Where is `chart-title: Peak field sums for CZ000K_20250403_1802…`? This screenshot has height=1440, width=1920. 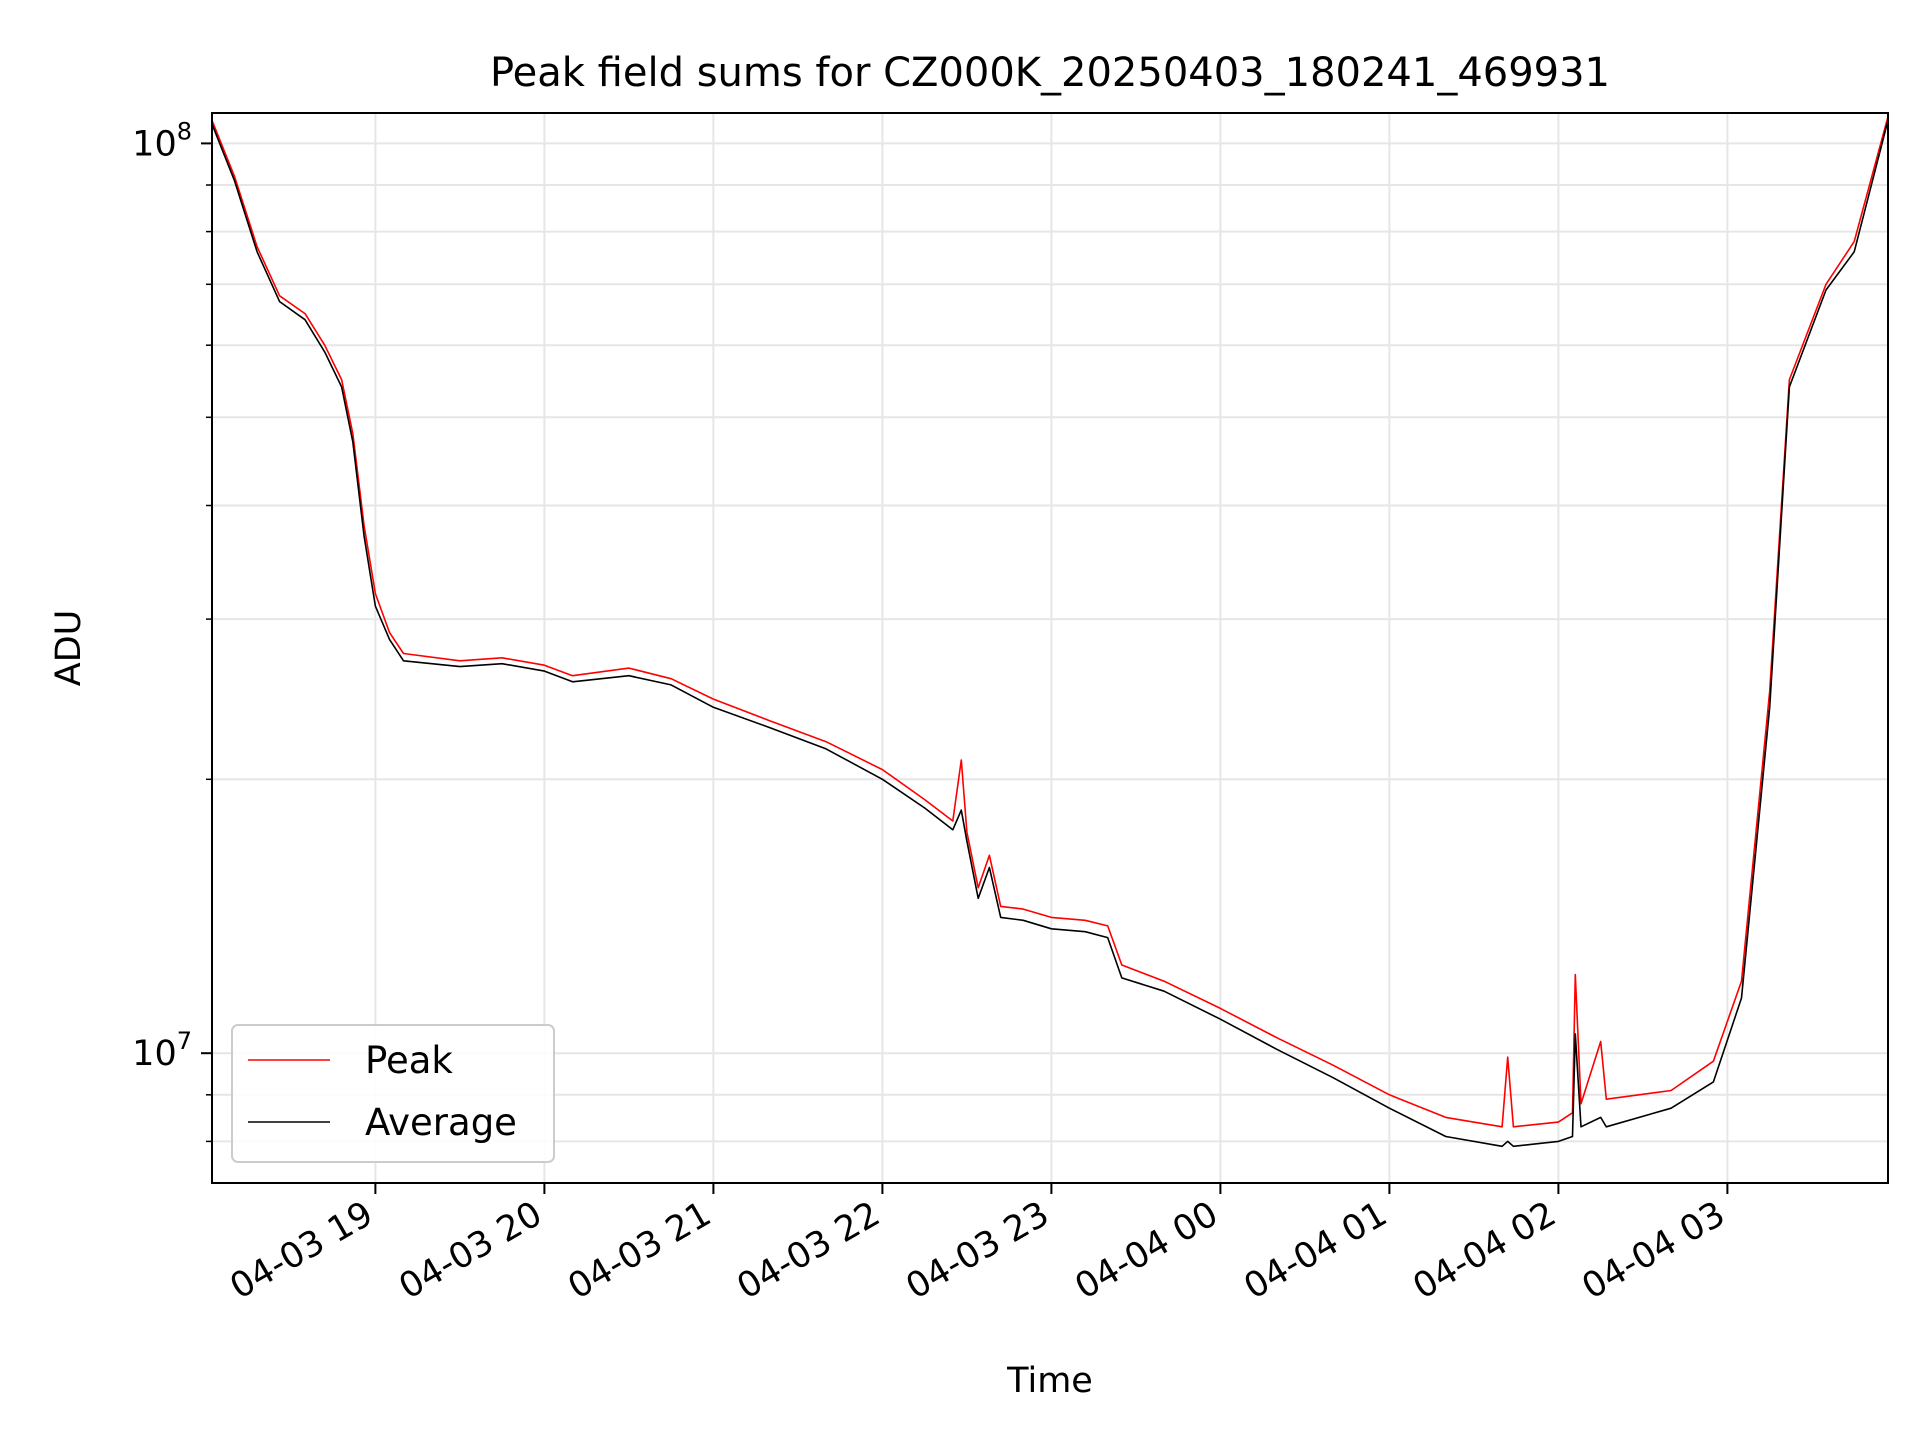
chart-title: Peak field sums for CZ000K_20250403_1802… is located at coordinates (1050, 73).